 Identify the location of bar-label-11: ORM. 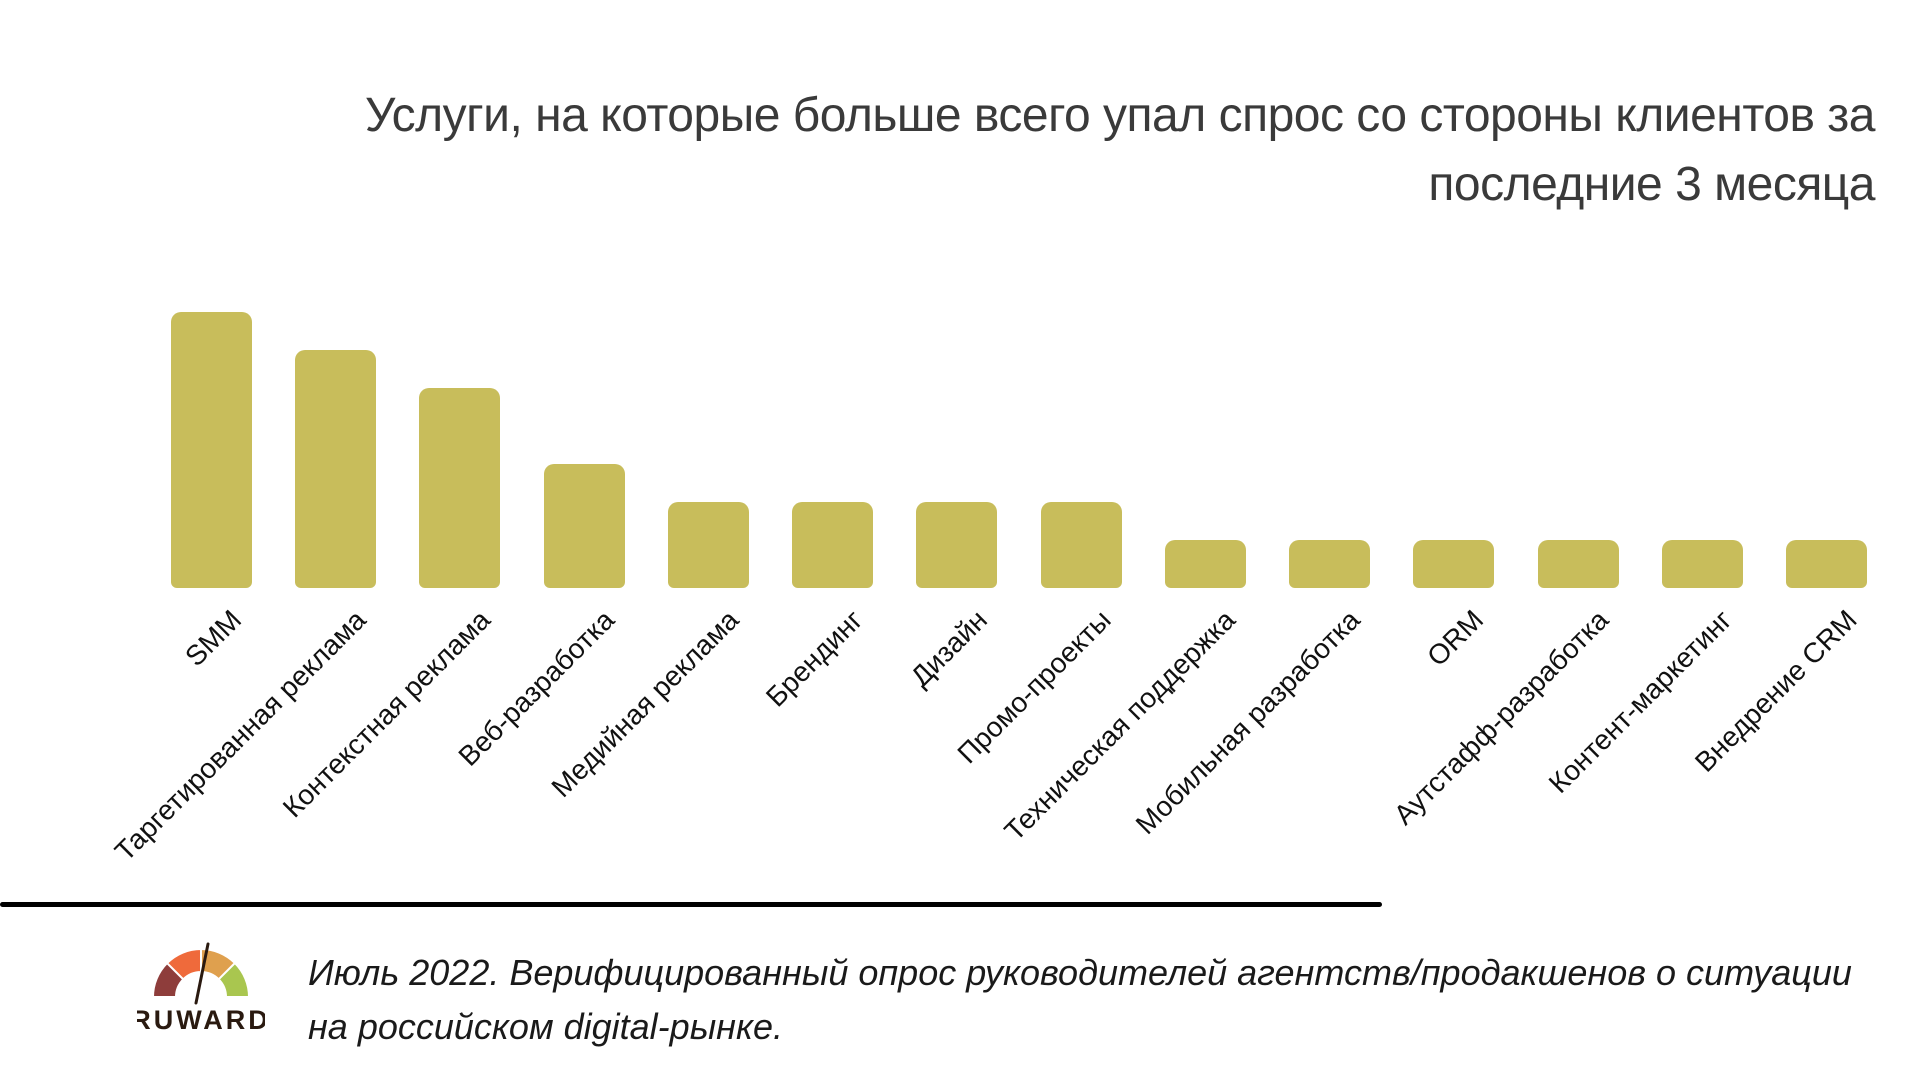
(1455, 638).